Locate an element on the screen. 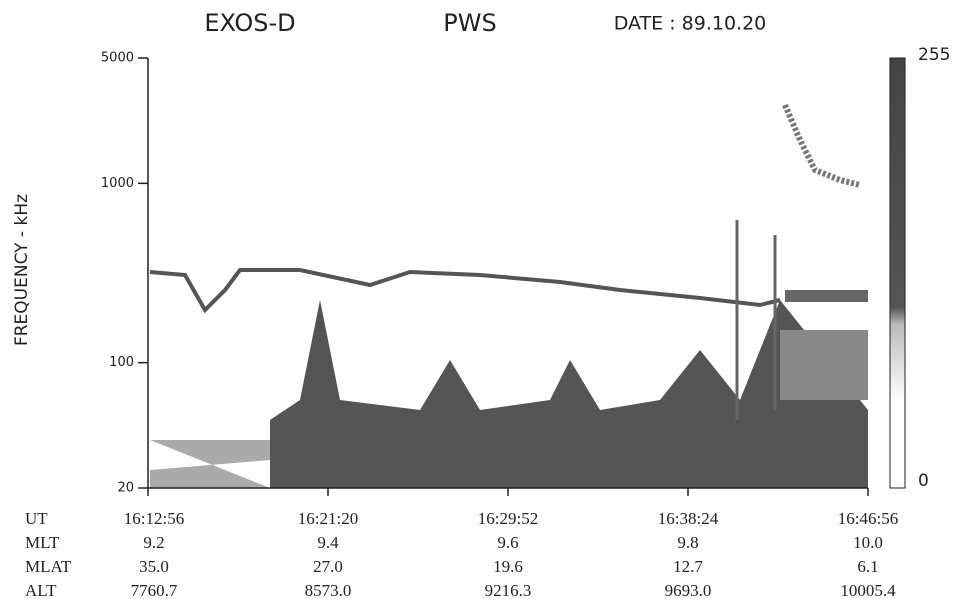 This screenshot has width=967, height=599. ephemeris-value: 16:21:20 is located at coordinates (328, 518).